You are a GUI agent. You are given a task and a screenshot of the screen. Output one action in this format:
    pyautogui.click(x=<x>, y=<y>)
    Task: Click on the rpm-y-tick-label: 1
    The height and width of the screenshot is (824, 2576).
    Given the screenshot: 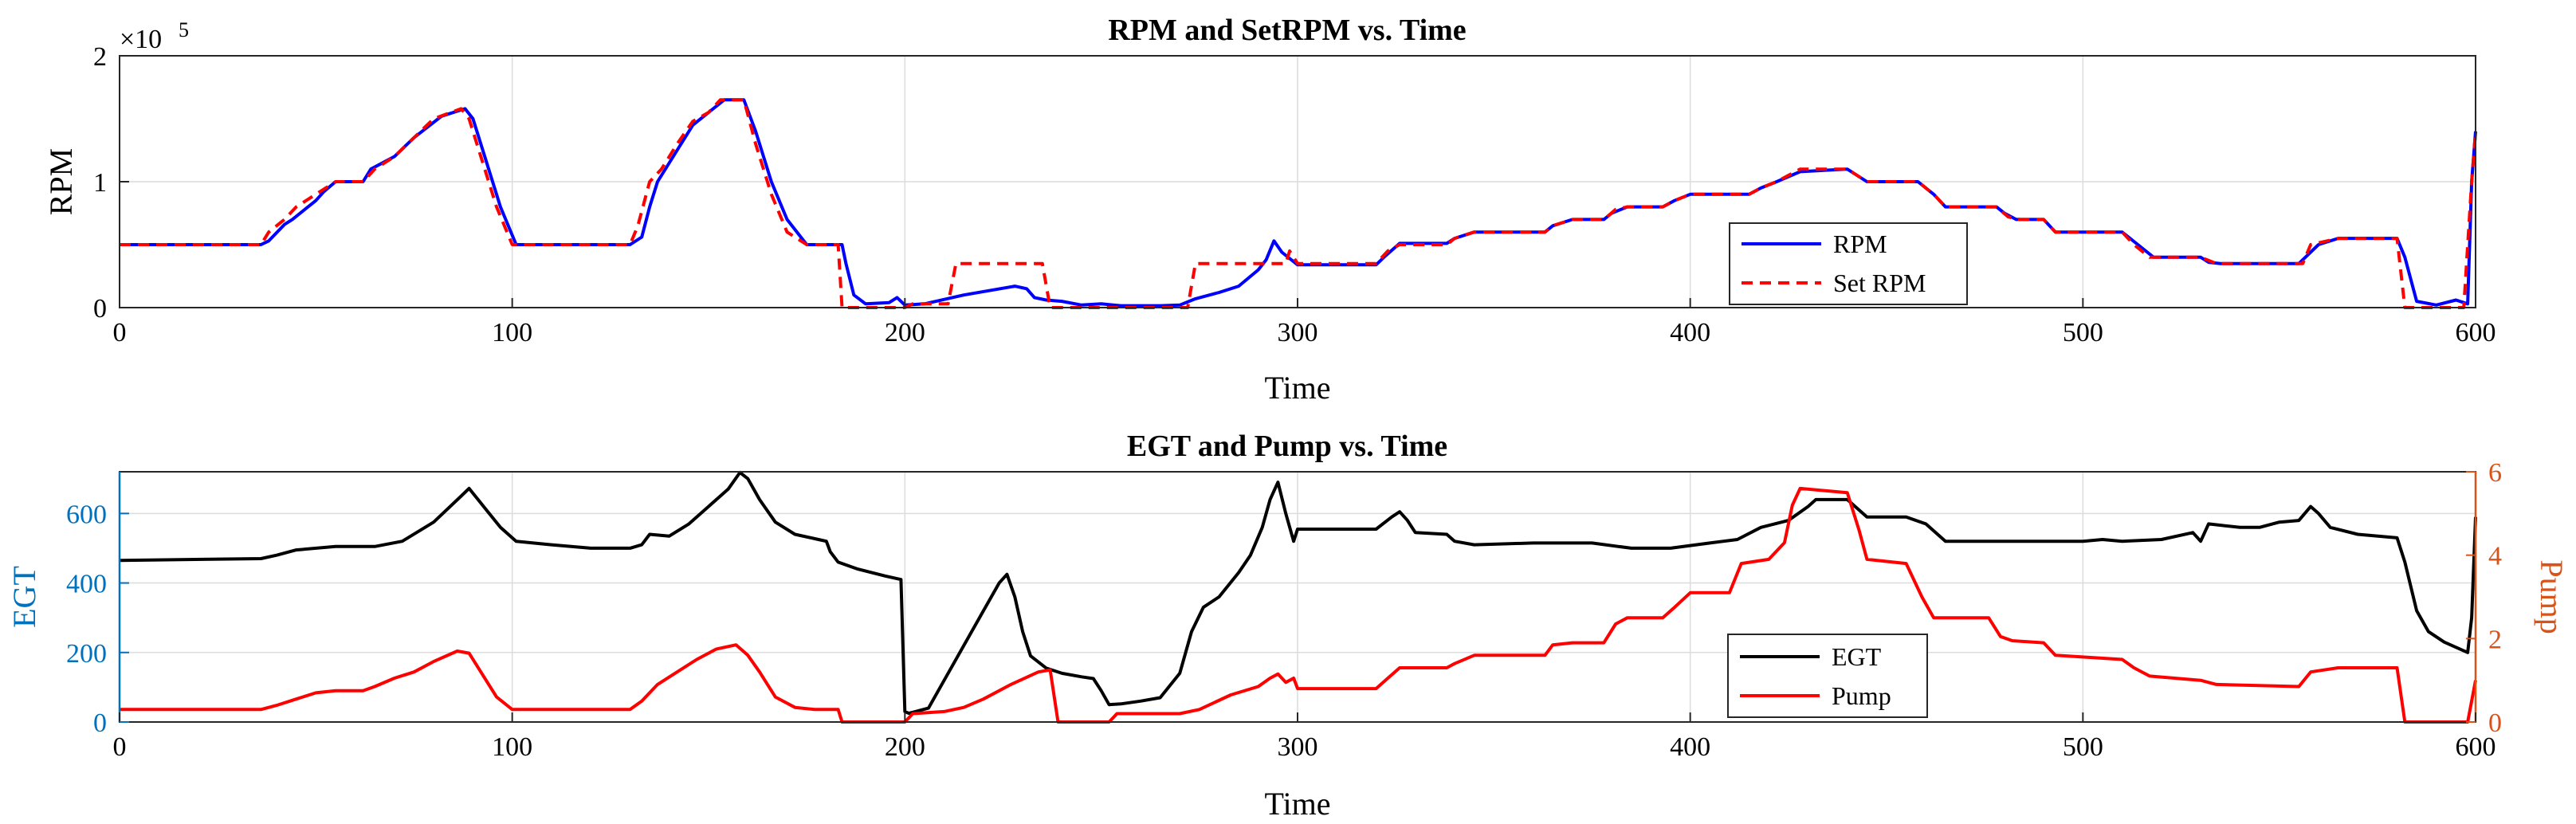 What is the action you would take?
    pyautogui.click(x=100, y=183)
    